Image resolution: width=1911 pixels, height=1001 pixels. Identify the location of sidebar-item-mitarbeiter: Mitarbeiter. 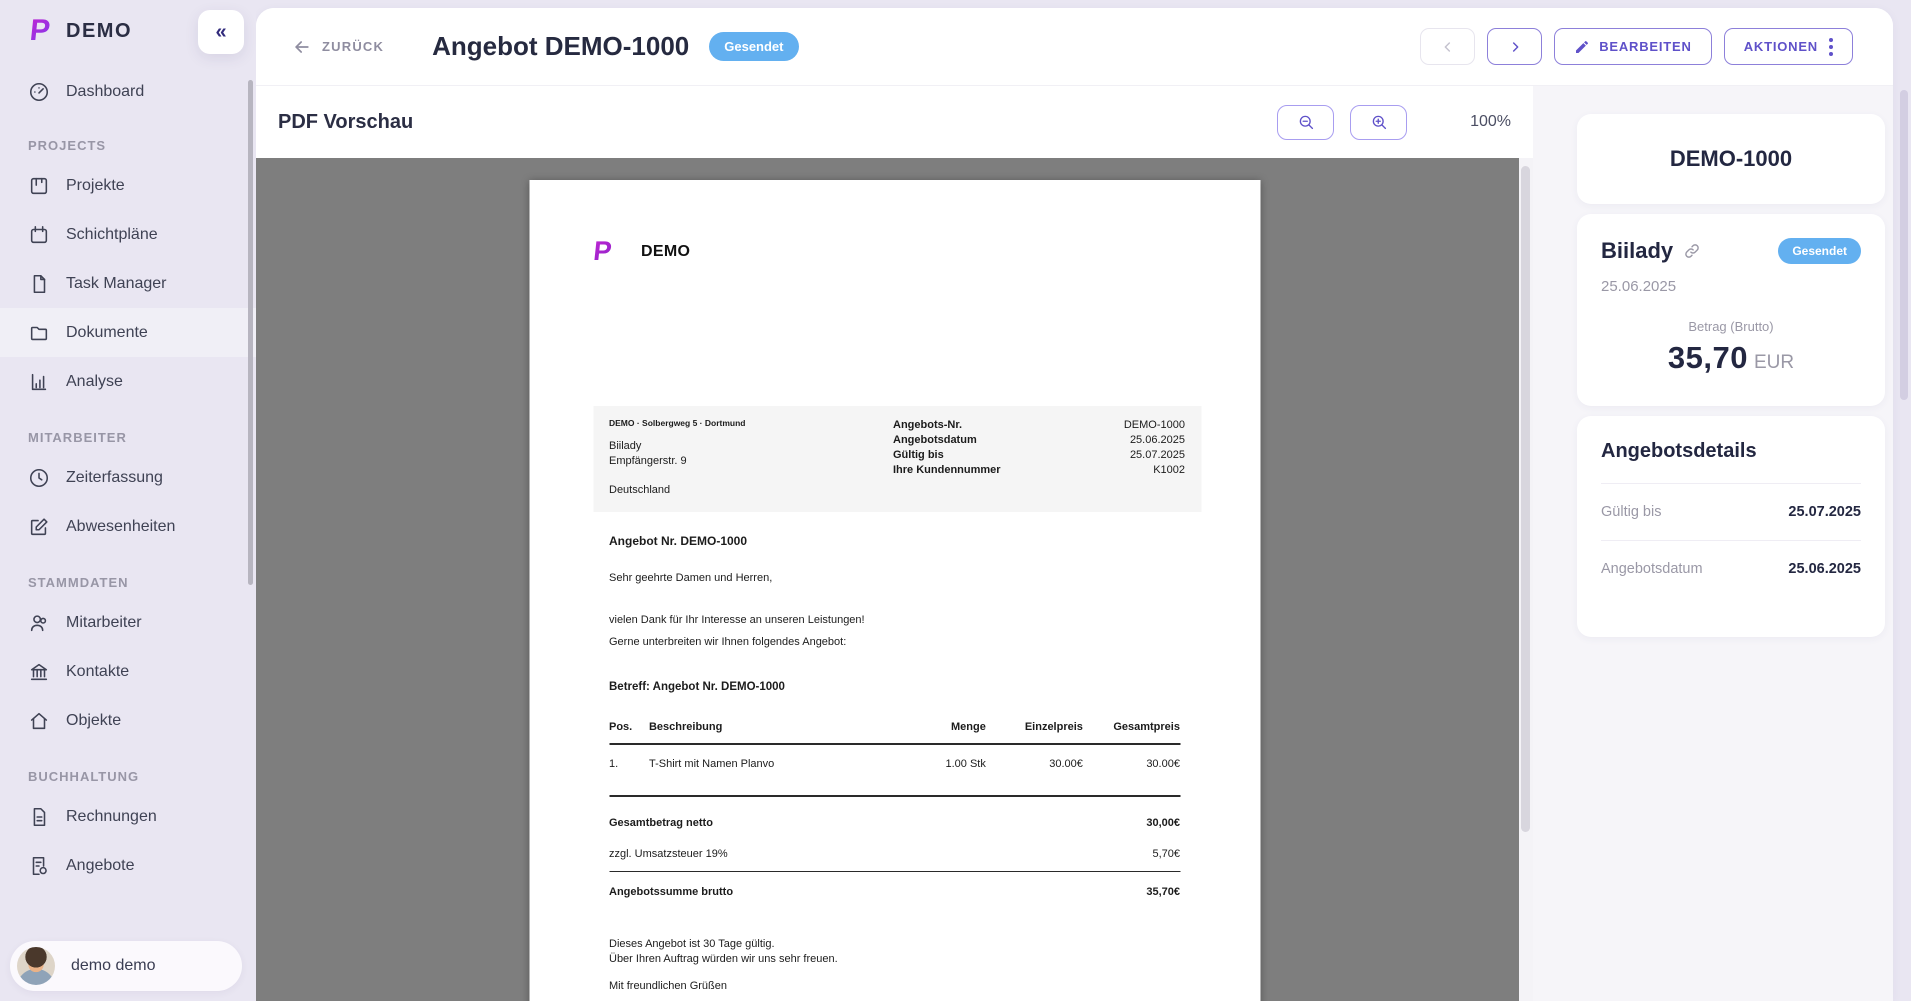
(128, 622).